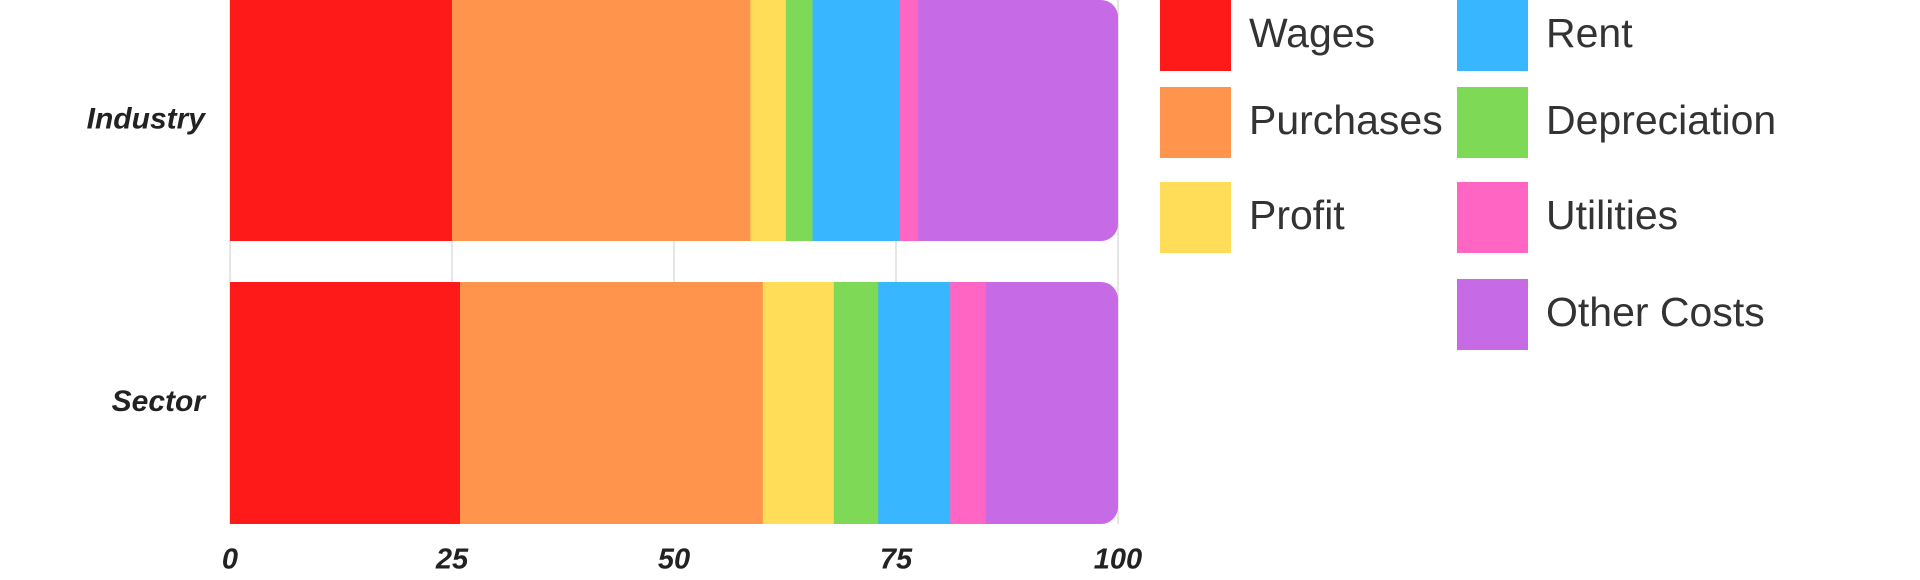 The height and width of the screenshot is (580, 1920). I want to click on x-tick-label: 25, so click(452, 560).